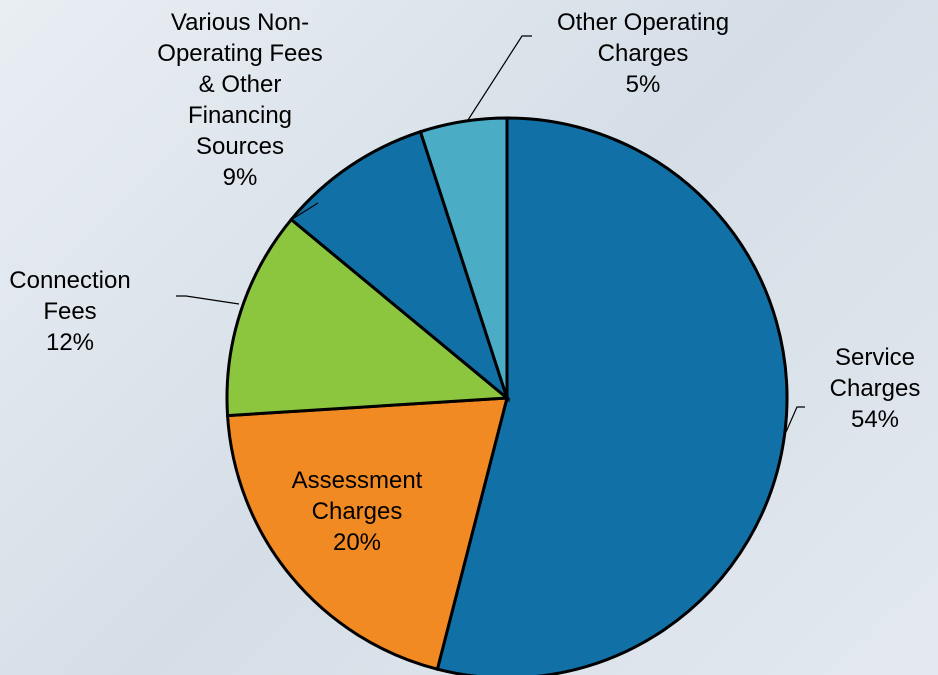 This screenshot has width=938, height=675. I want to click on category-label: Assessment Charges, so click(357, 496).